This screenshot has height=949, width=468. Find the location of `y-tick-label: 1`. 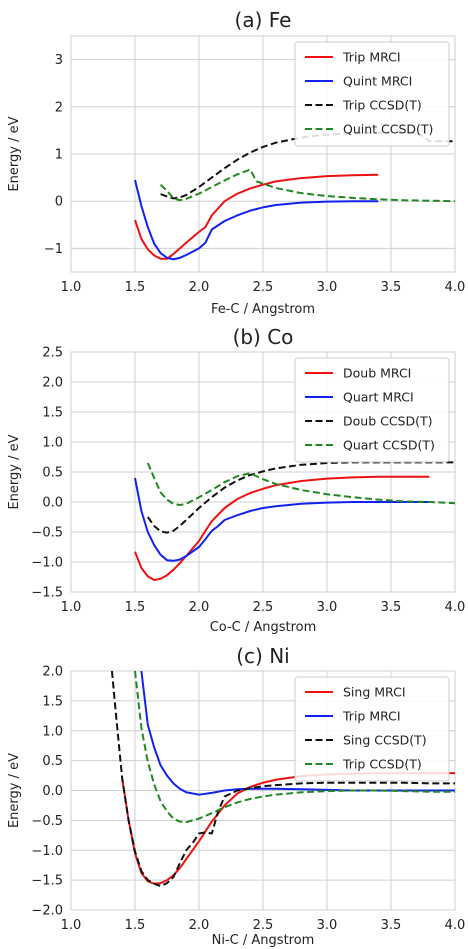

y-tick-label: 1 is located at coordinates (59, 155).